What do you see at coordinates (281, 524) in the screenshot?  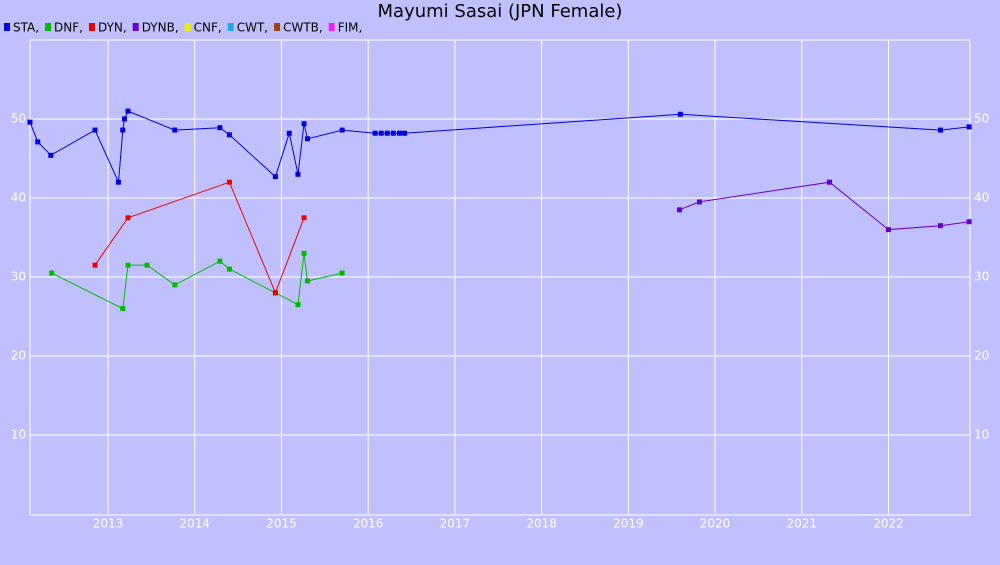 I see `x-tick-label: 2015` at bounding box center [281, 524].